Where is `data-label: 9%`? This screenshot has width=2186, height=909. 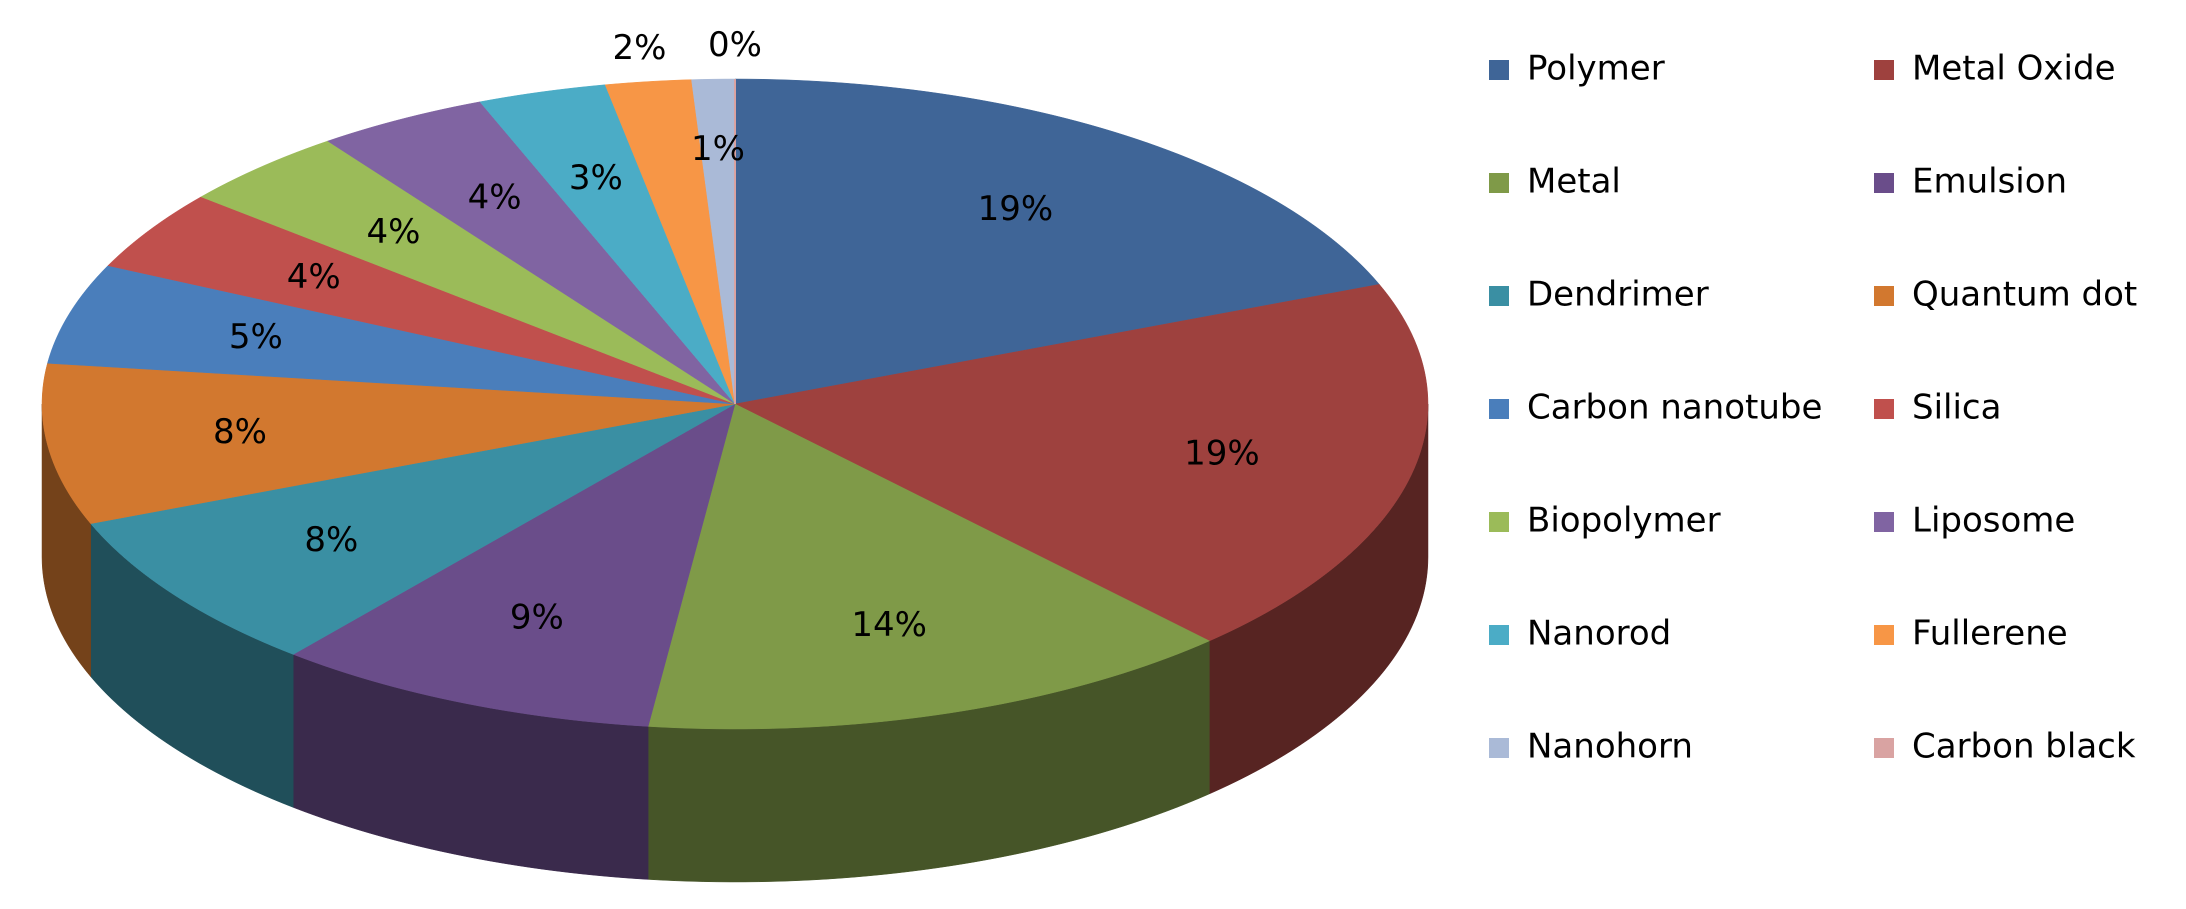 data-label: 9% is located at coordinates (537, 617).